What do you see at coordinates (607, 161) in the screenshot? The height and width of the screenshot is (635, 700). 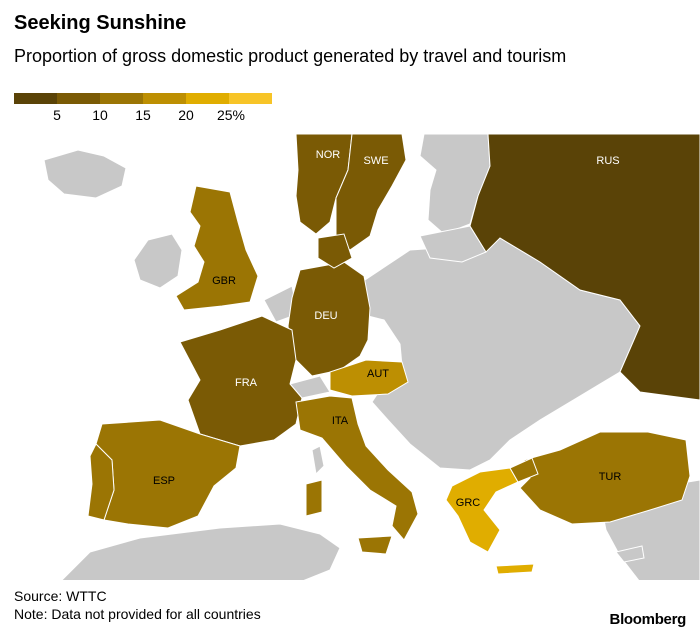 I see `label-rus: RUS` at bounding box center [607, 161].